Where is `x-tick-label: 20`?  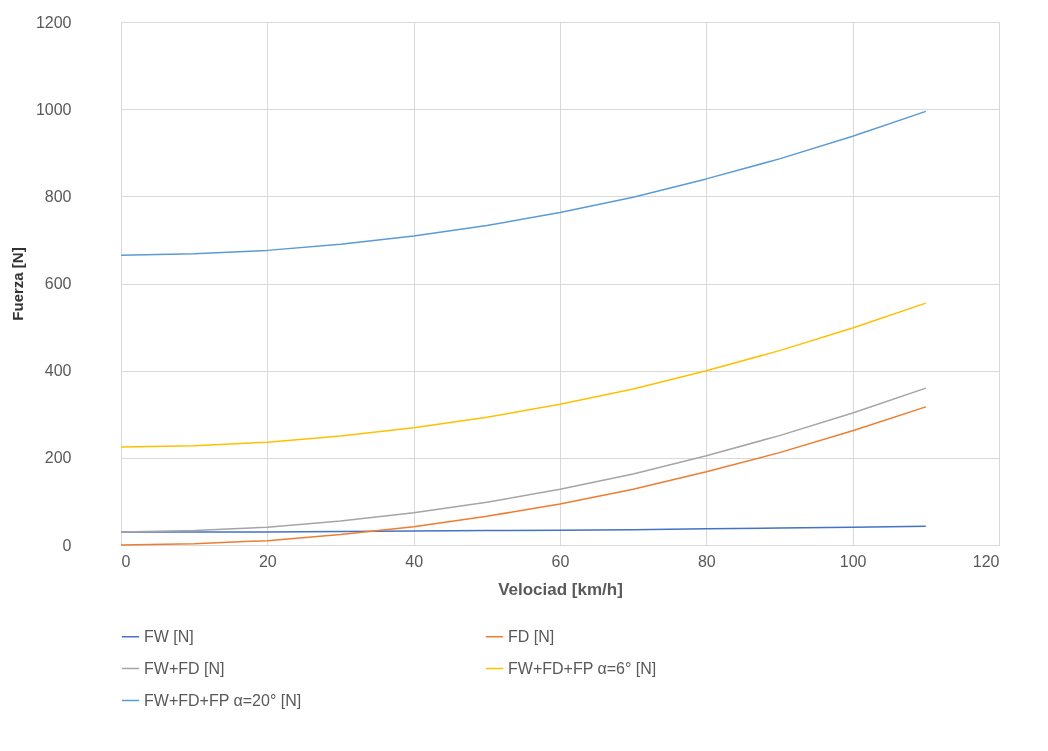 x-tick-label: 20 is located at coordinates (267, 561).